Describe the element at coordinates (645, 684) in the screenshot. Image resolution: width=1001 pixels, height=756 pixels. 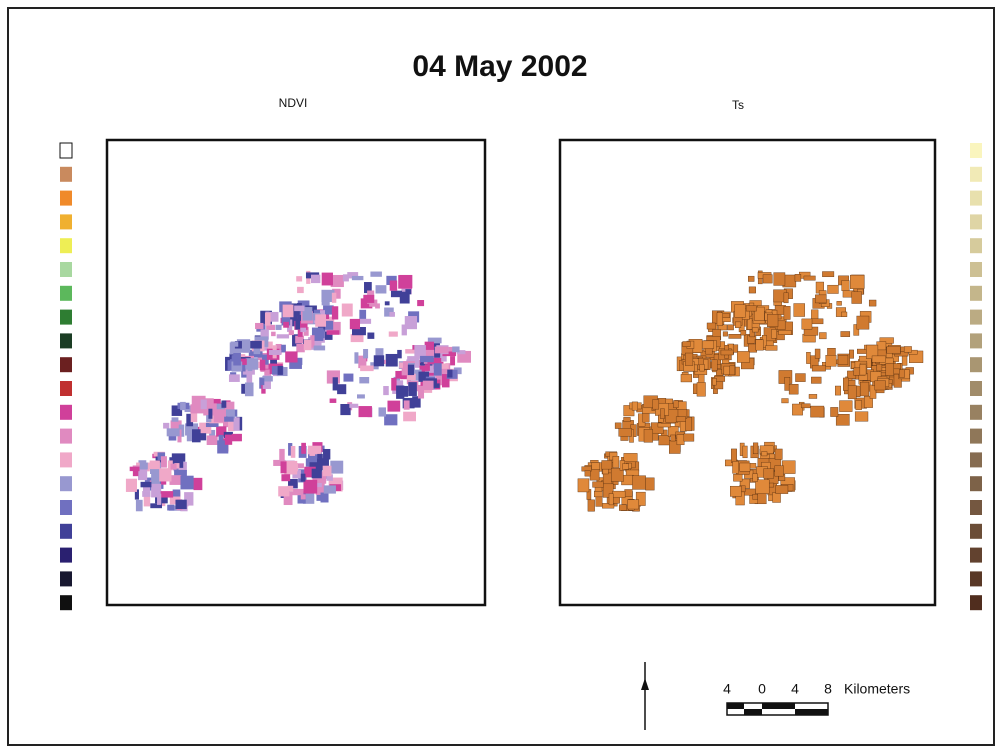
I see `north-arrow-head` at that location.